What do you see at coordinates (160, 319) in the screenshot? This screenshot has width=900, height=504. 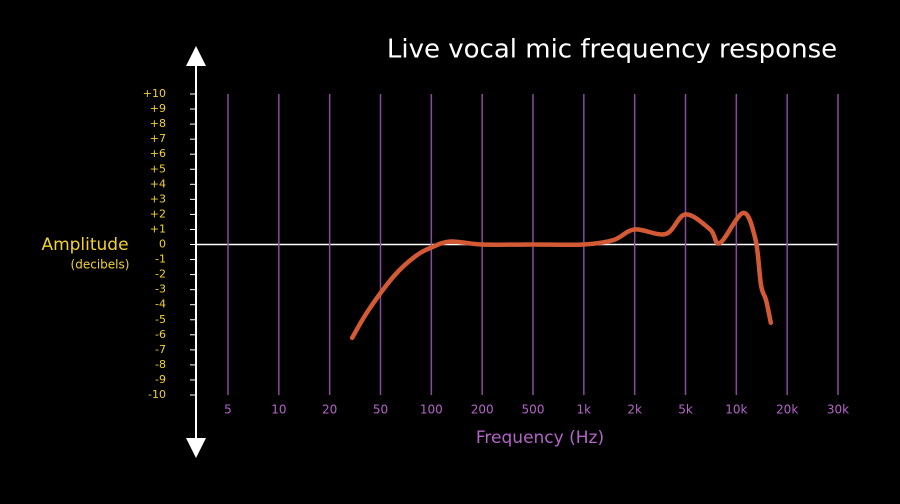 I see `y-tick-label: -5` at bounding box center [160, 319].